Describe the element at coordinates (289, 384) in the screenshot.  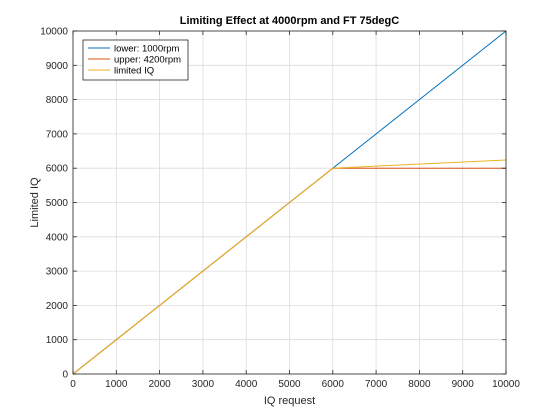
I see `x-tick-label: 5000` at that location.